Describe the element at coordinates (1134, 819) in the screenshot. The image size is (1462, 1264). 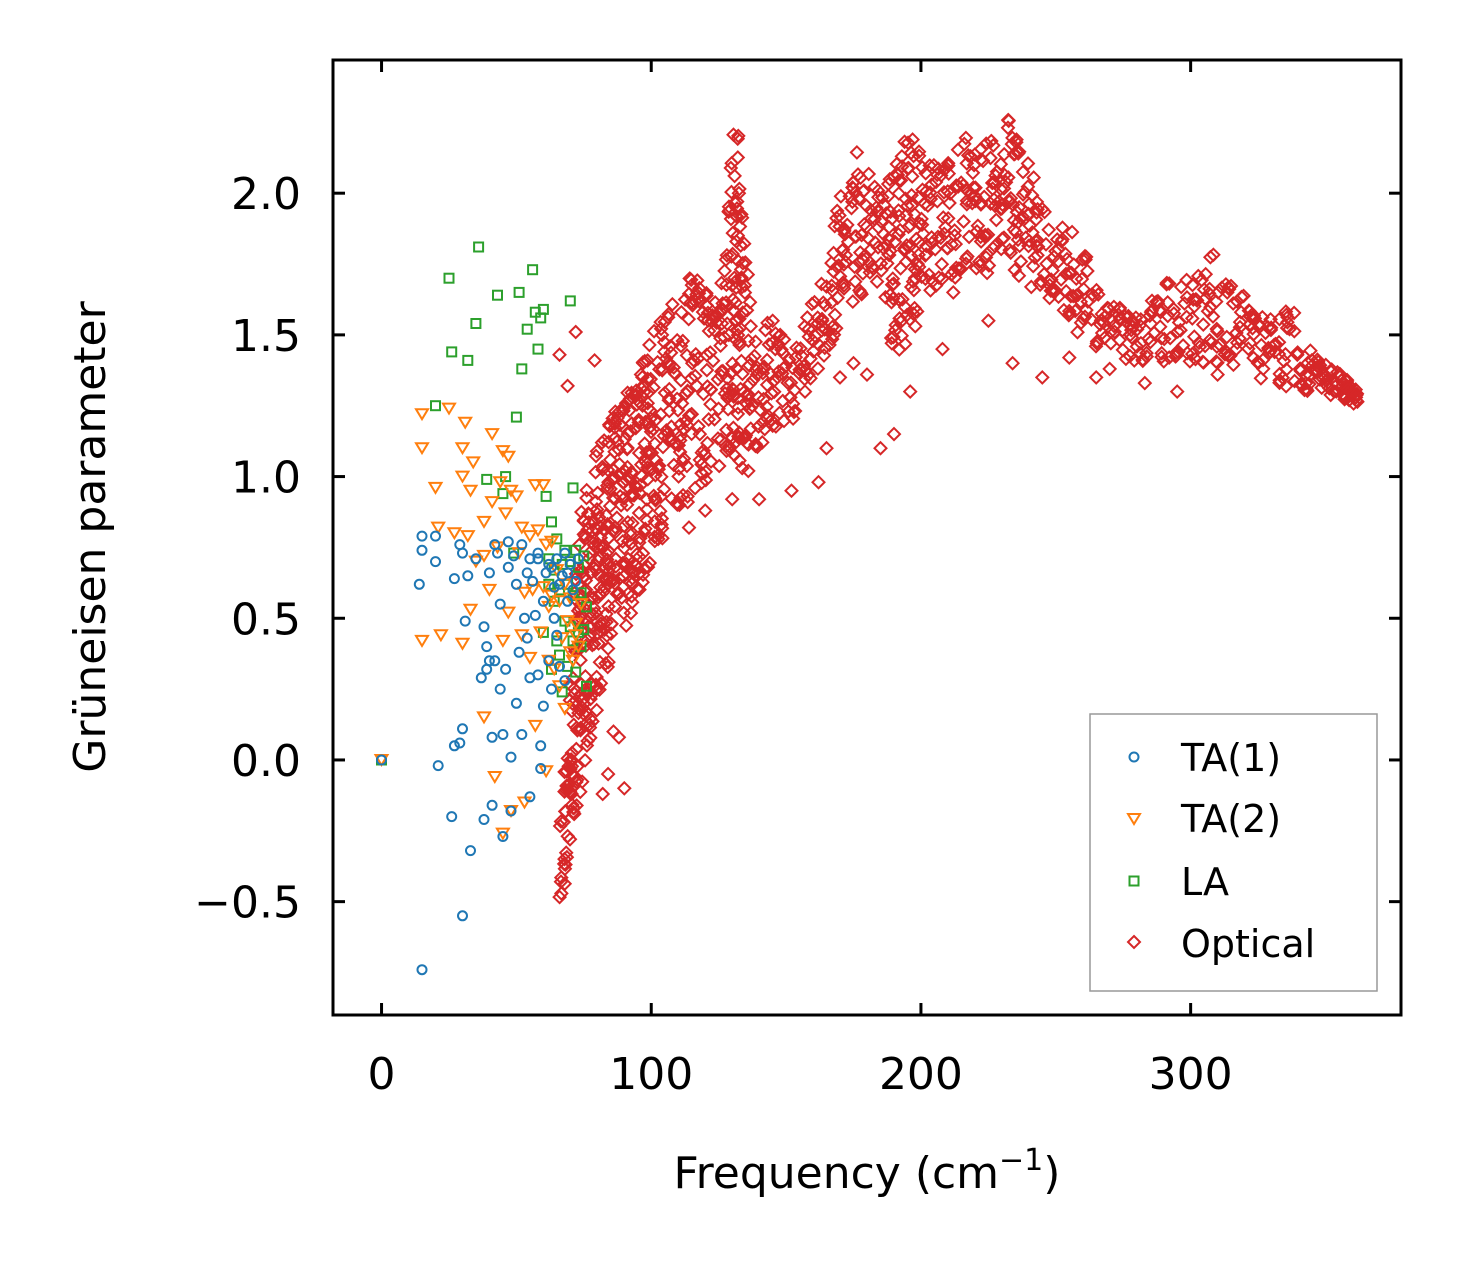
I see `legend-marker-ta2` at that location.